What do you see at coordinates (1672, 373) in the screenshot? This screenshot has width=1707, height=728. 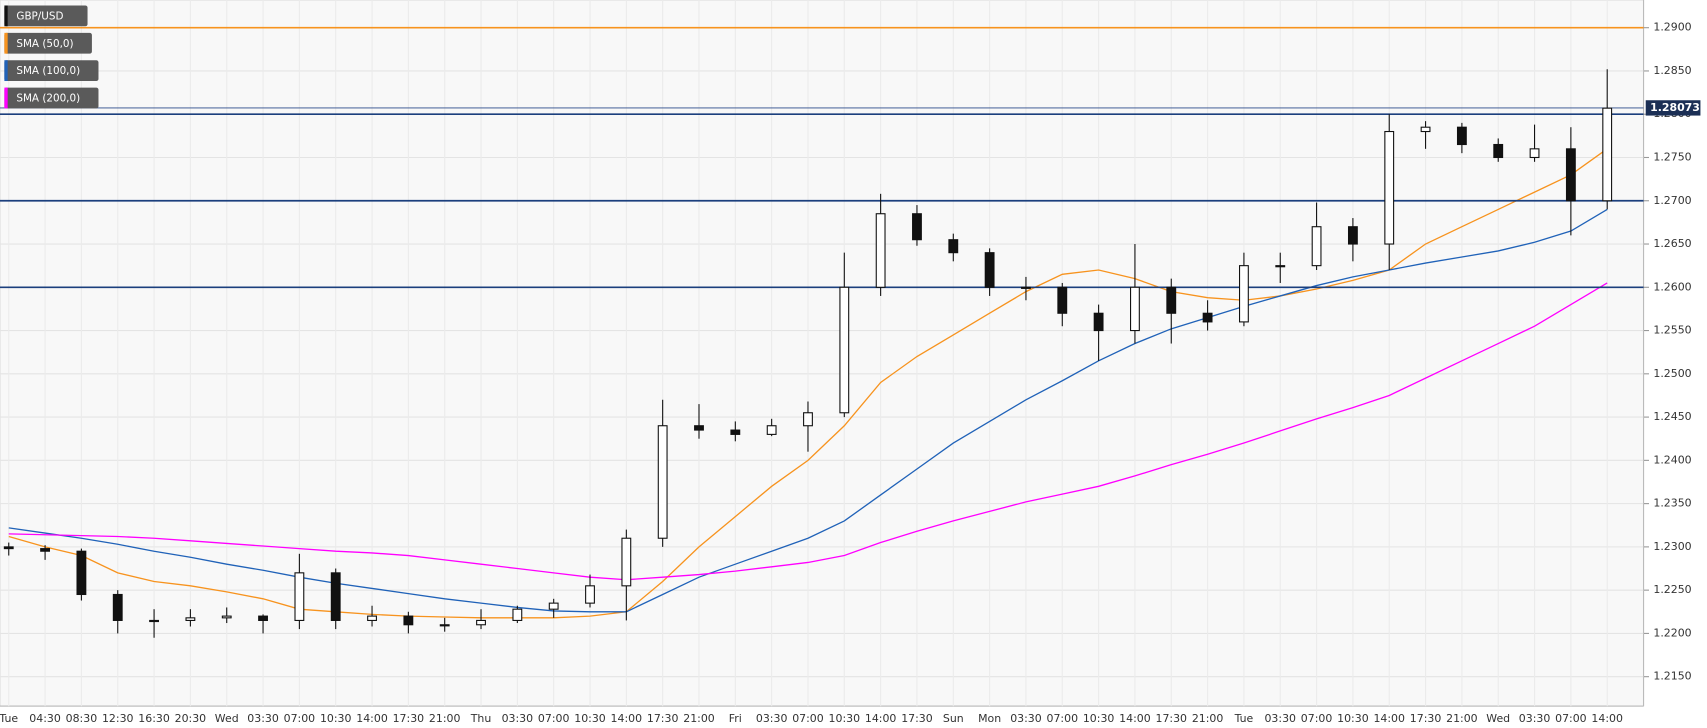 I see `y-tick-label: 1.2500` at bounding box center [1672, 373].